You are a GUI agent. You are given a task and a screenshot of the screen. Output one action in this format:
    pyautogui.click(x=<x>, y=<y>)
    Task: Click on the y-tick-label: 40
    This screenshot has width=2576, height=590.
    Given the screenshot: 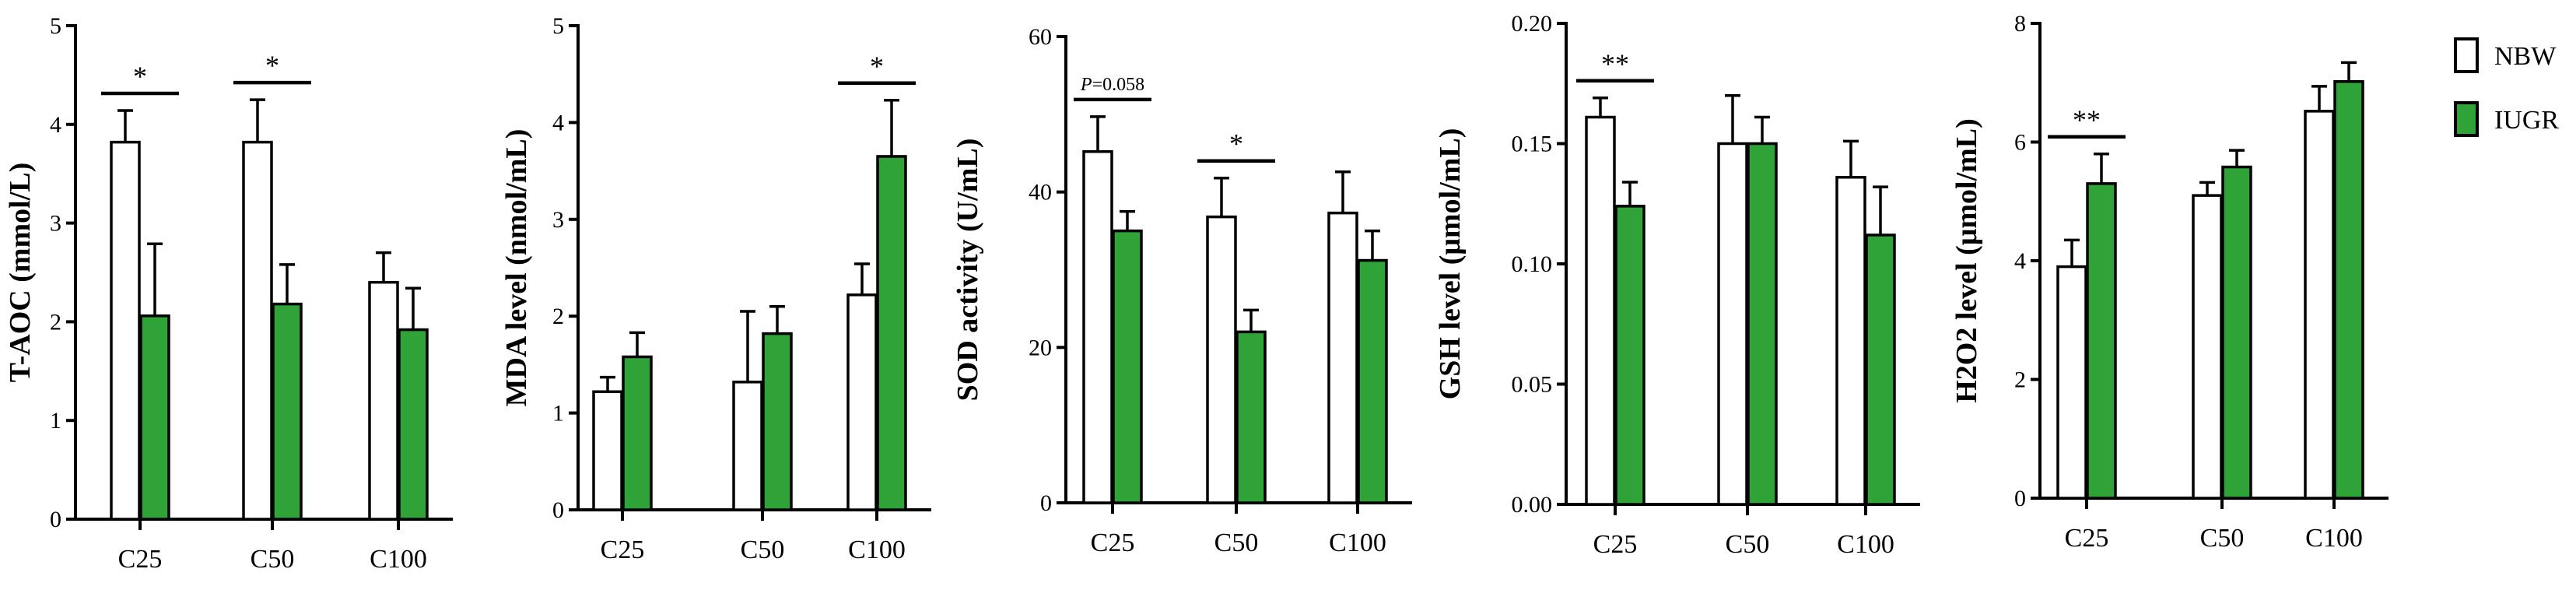 What is the action you would take?
    pyautogui.click(x=1040, y=192)
    